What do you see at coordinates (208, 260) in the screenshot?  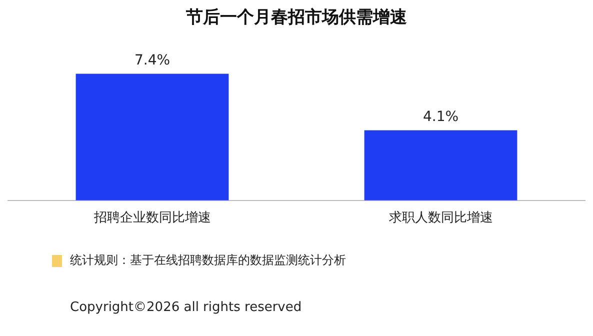 I see `text: 统计规则：基于在线招聘数据库的数据监测统计分析` at bounding box center [208, 260].